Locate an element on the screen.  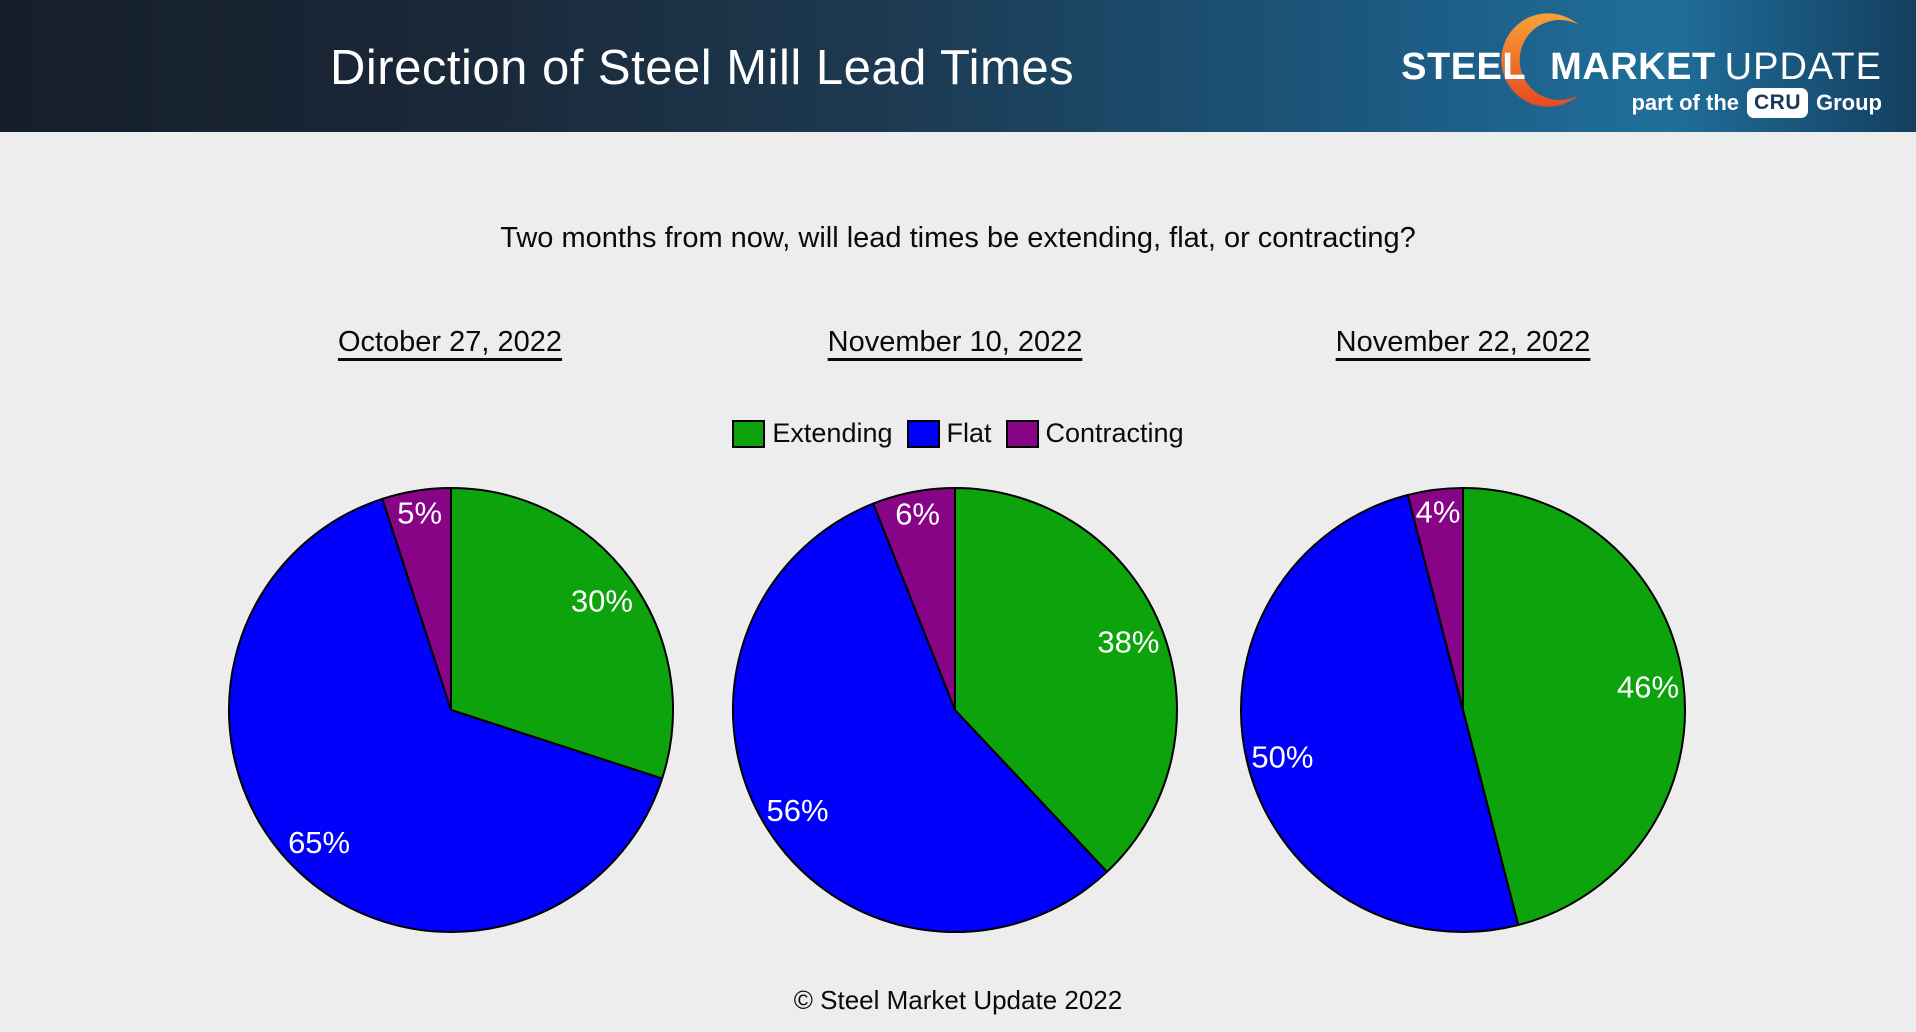
pie-value-label-flat: 50% is located at coordinates (1282, 756).